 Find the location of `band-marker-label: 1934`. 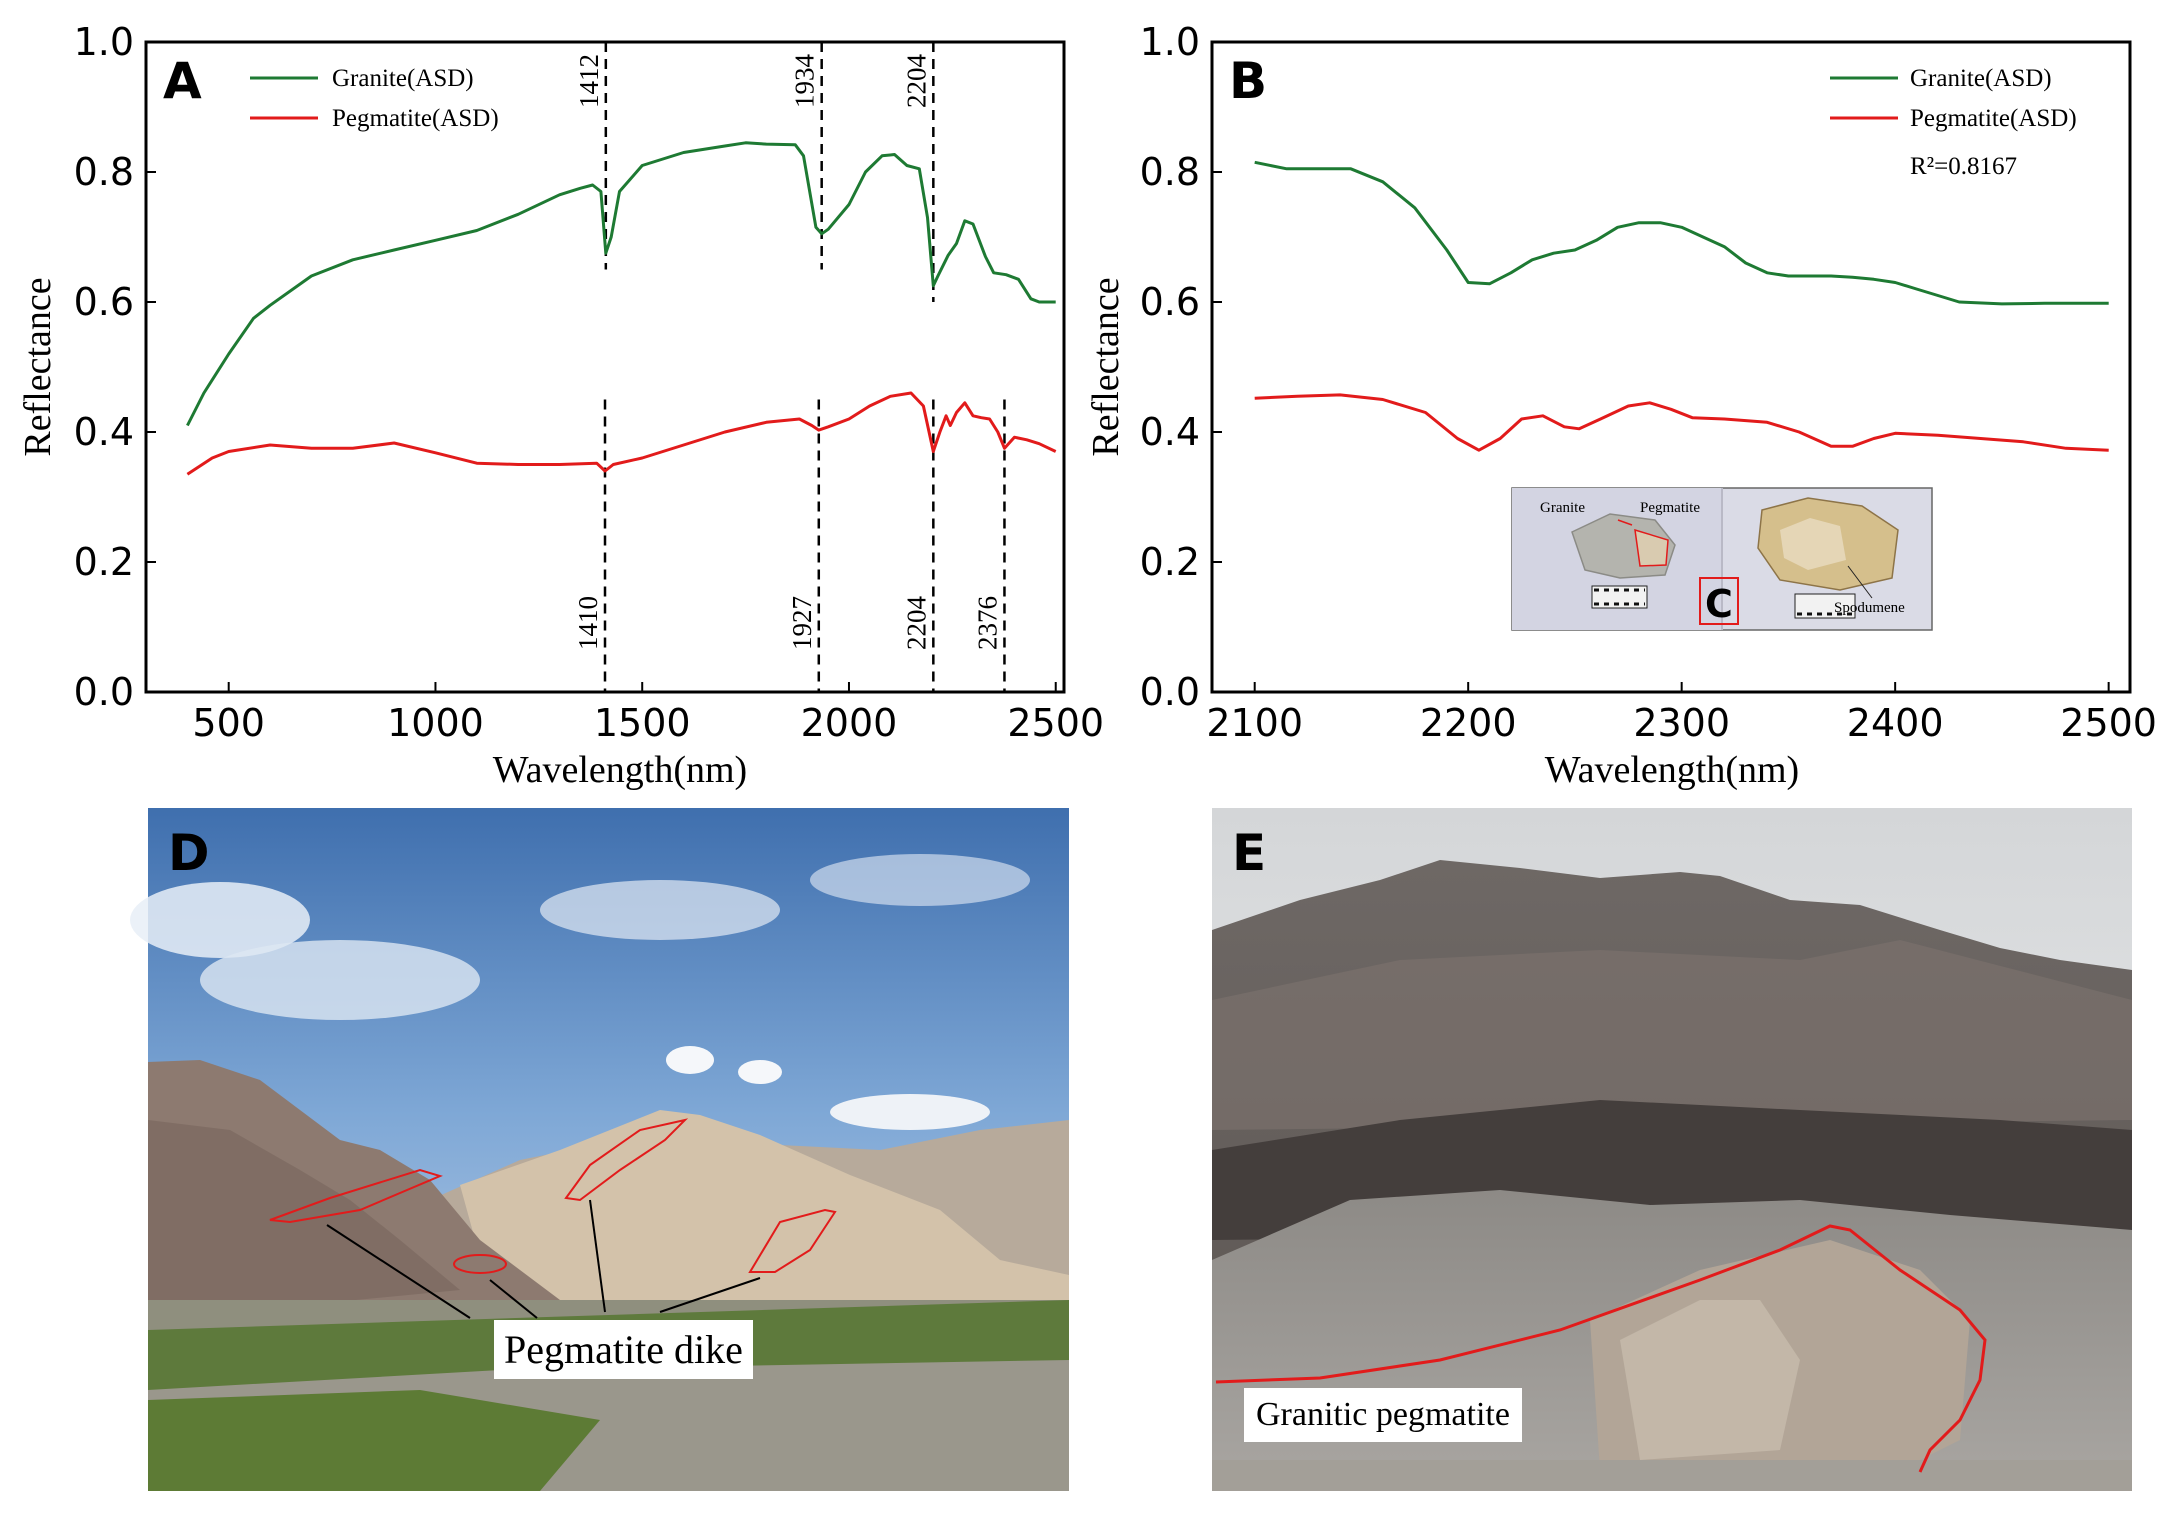

band-marker-label: 1934 is located at coordinates (805, 81).